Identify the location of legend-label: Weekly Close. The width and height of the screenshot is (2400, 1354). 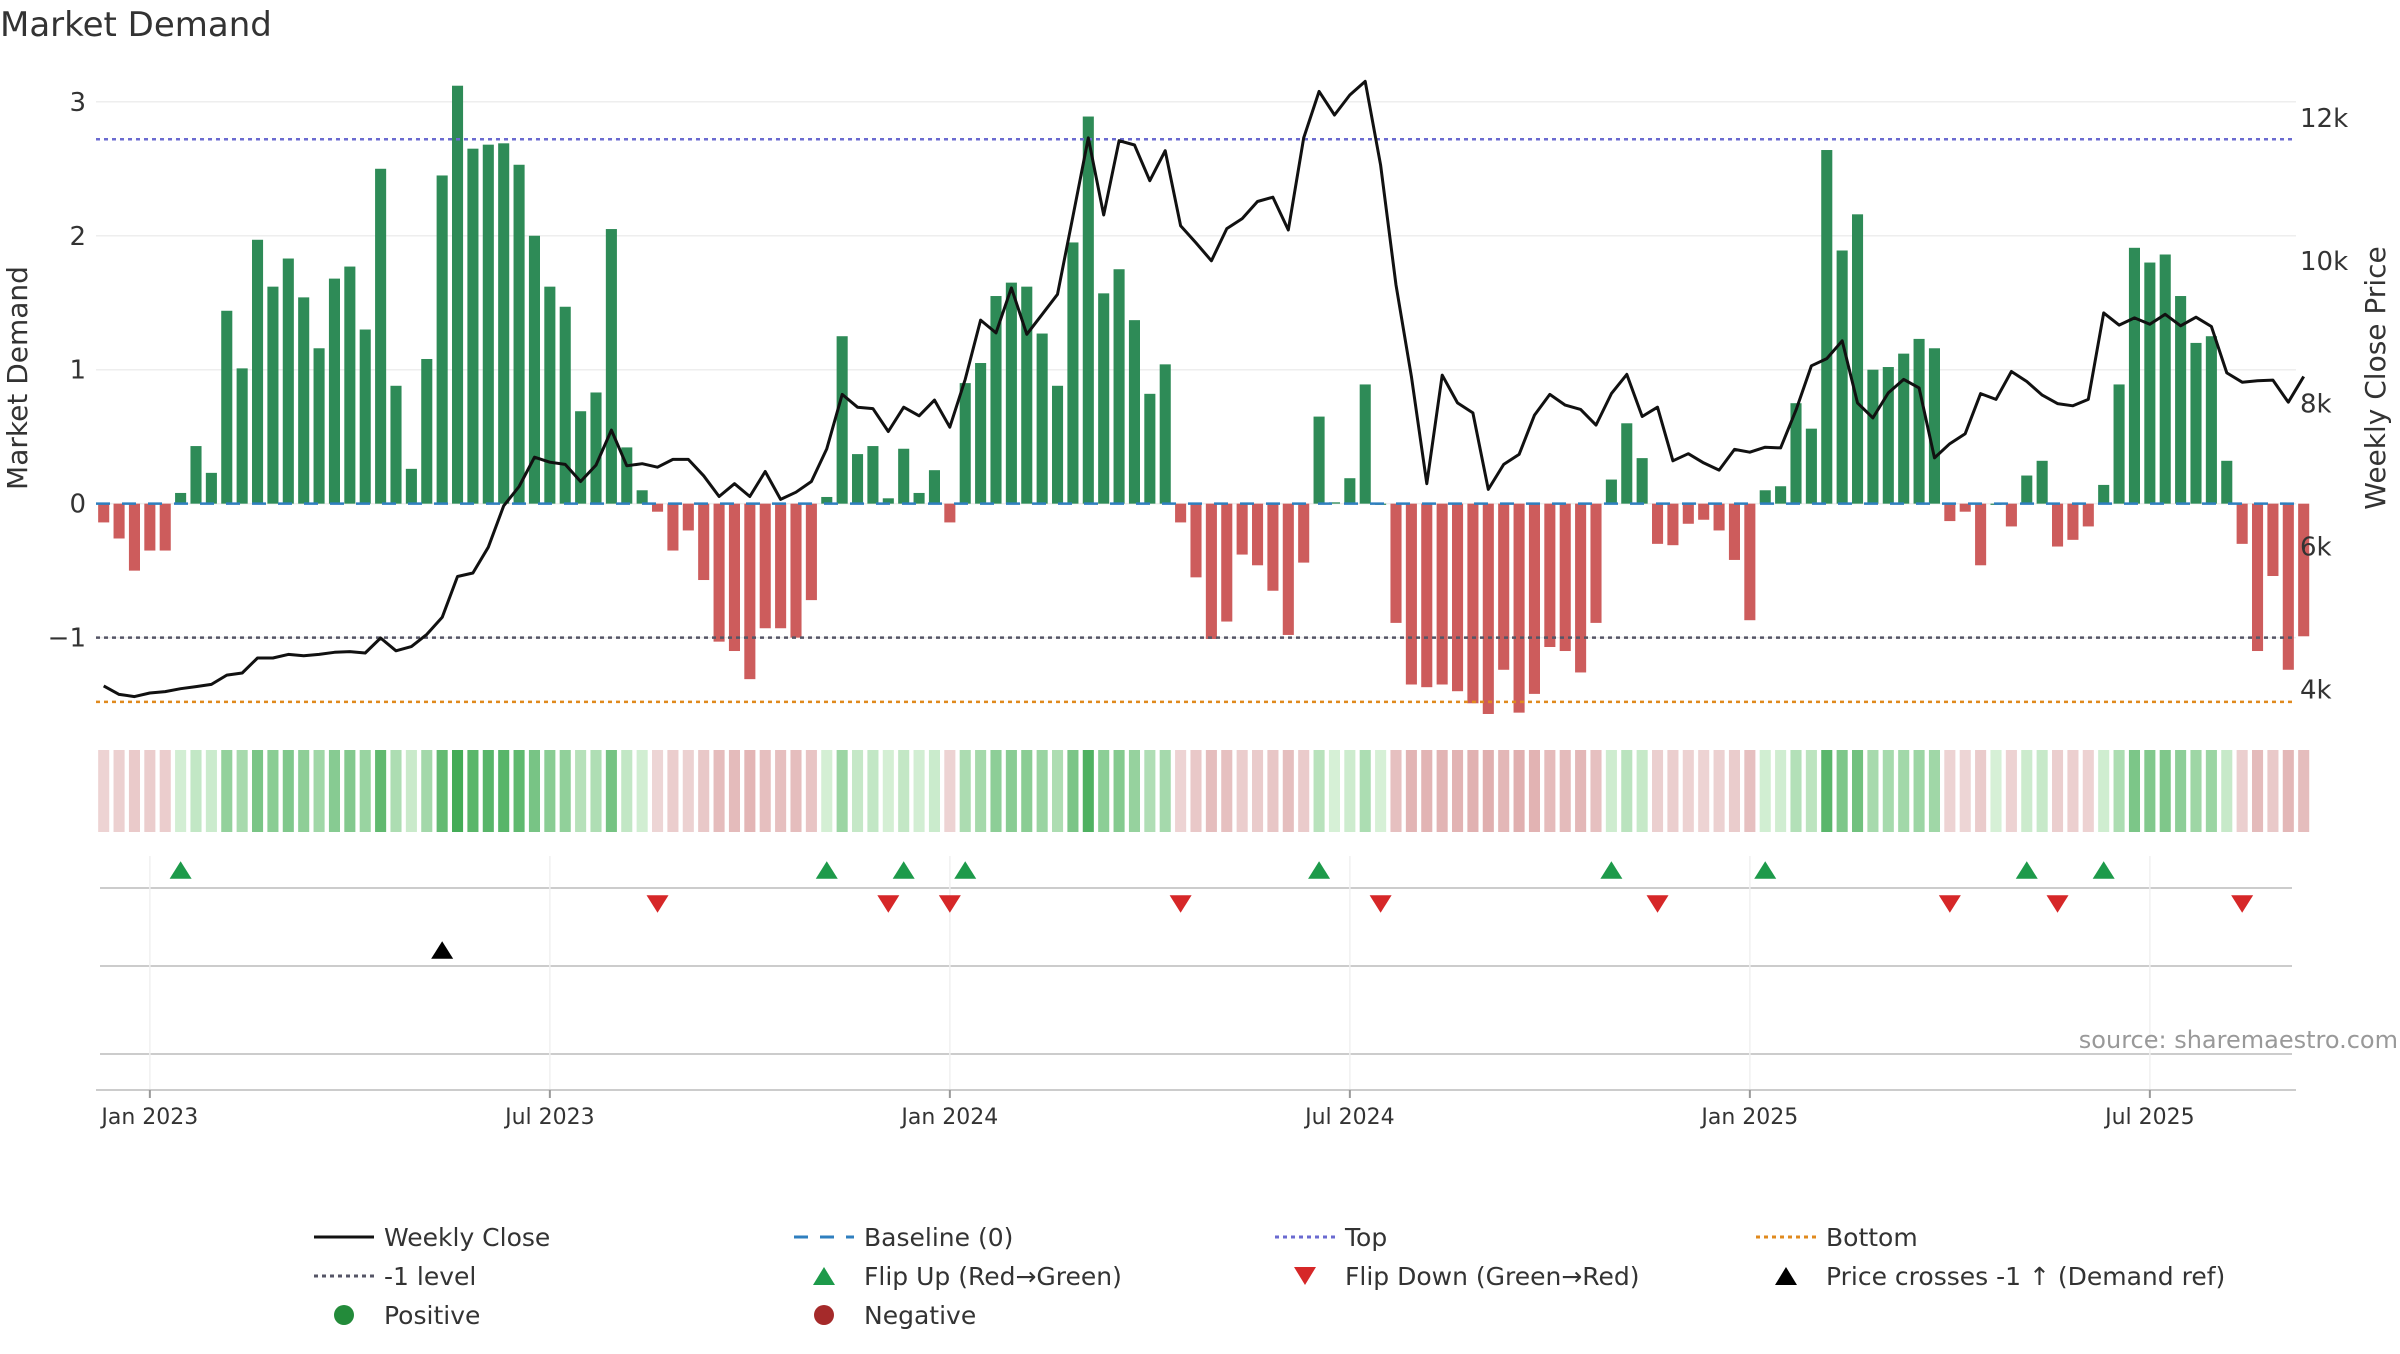
(467, 1237).